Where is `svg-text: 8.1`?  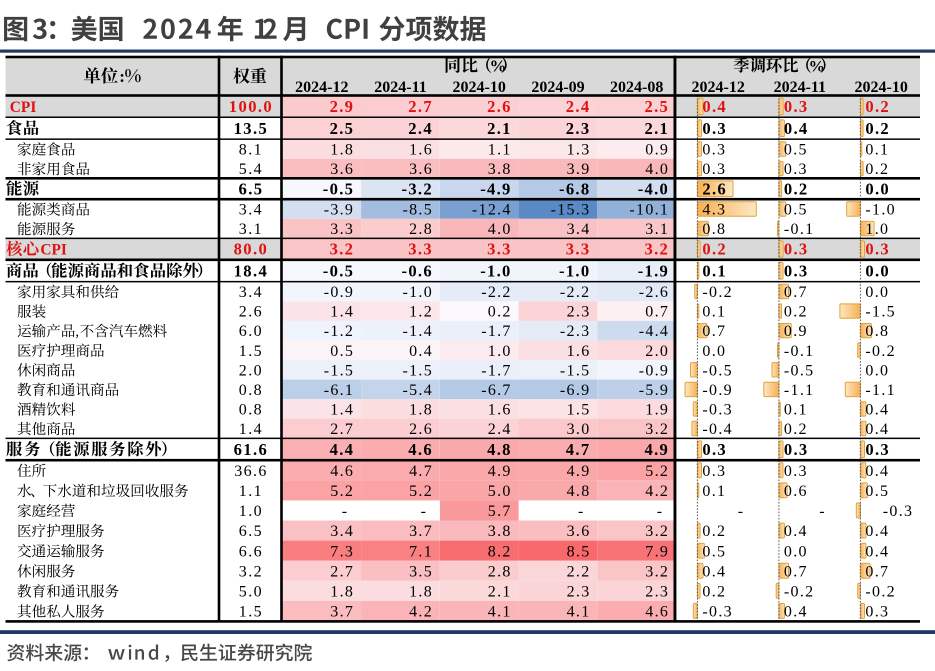
svg-text: 8.1 is located at coordinates (251, 150).